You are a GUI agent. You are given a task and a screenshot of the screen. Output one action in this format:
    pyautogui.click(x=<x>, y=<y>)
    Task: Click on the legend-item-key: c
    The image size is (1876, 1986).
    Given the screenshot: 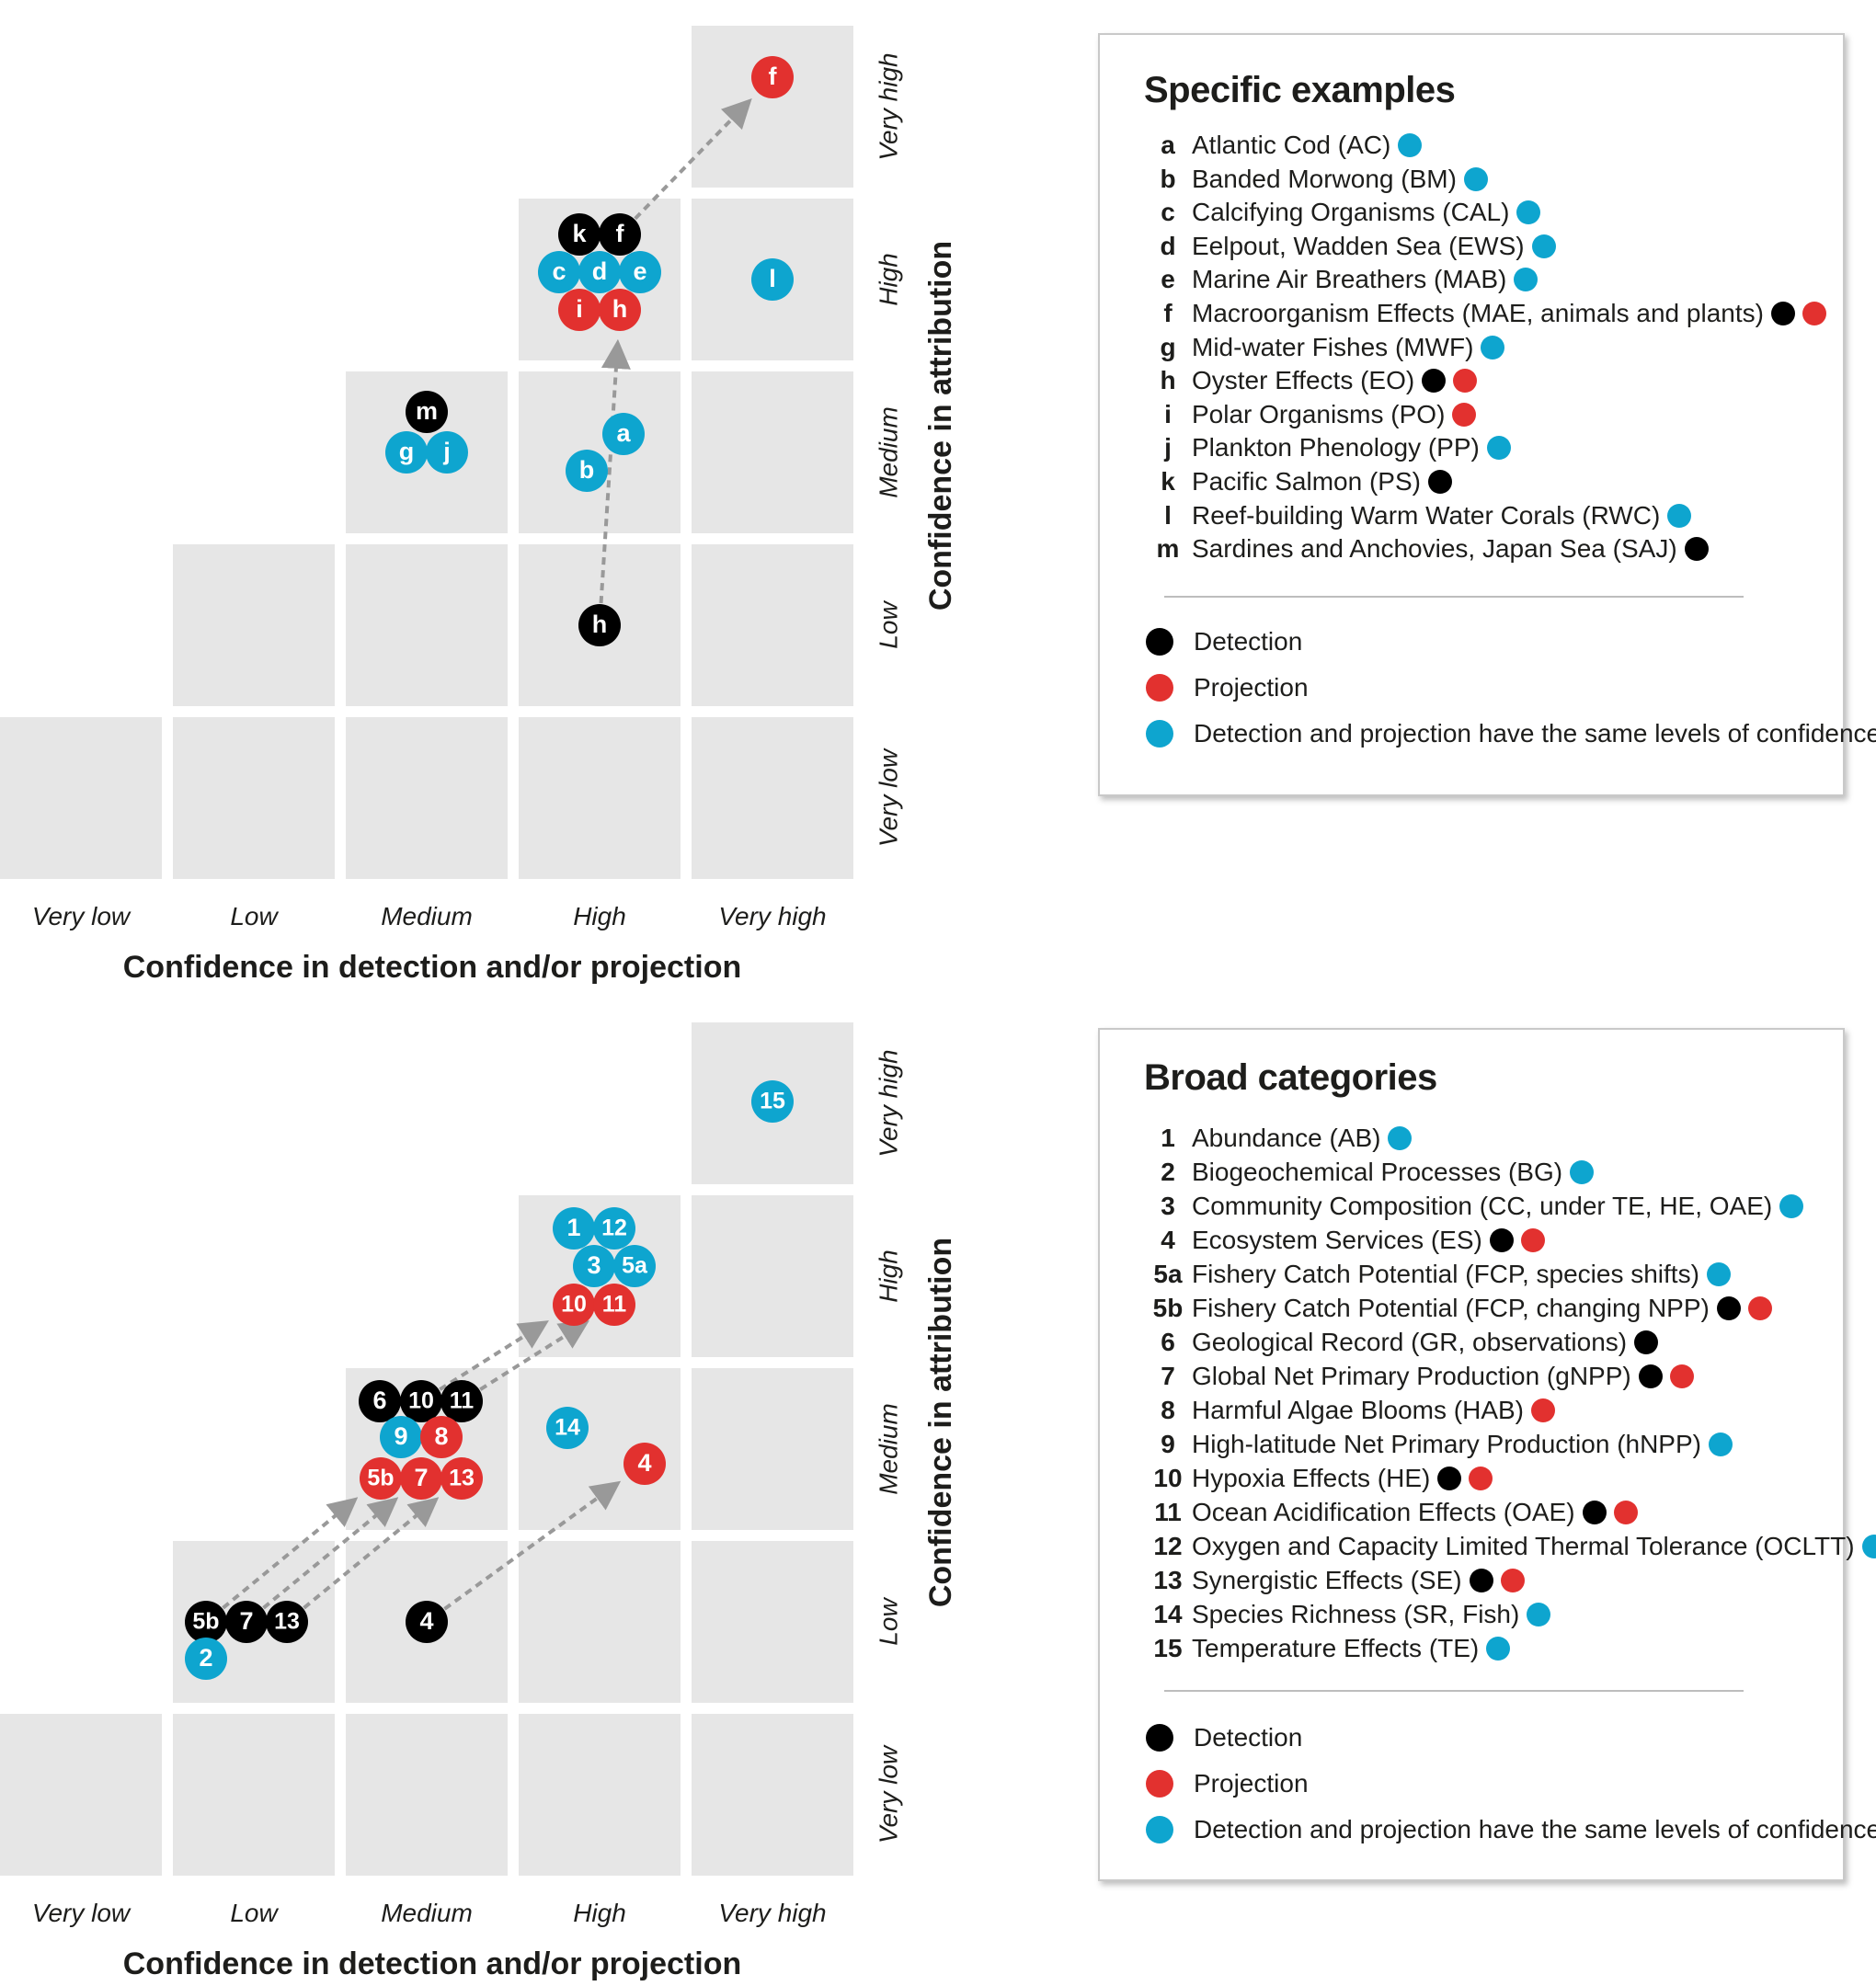 What is the action you would take?
    pyautogui.click(x=1168, y=212)
    